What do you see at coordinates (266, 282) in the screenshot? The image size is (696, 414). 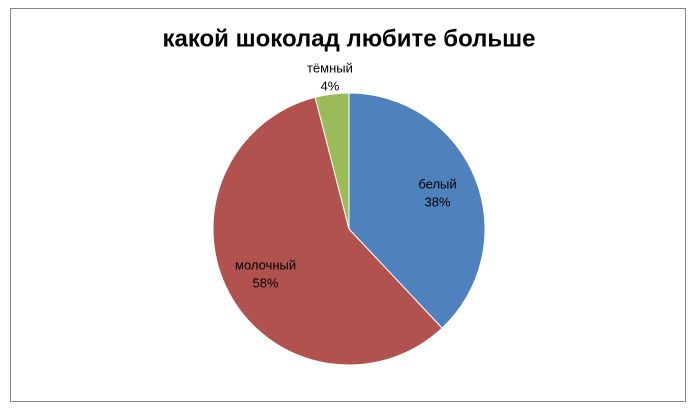 I see `slice-value-label: 58%` at bounding box center [266, 282].